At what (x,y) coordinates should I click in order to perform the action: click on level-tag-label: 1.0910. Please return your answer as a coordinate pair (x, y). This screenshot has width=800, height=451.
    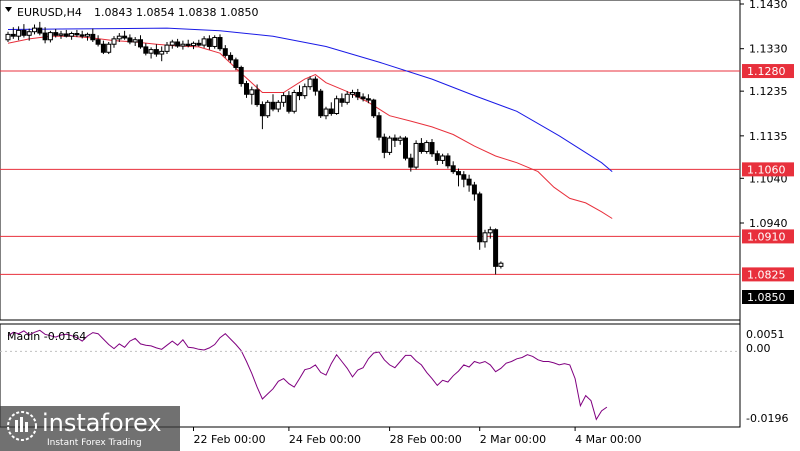
    Looking at the image, I should click on (766, 236).